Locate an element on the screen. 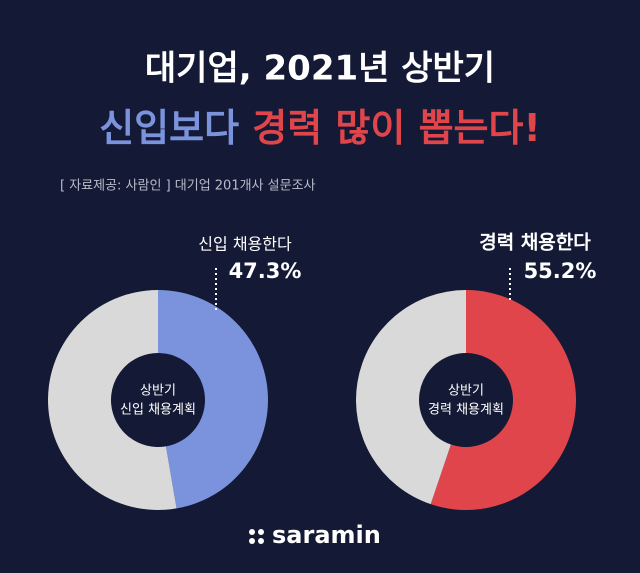  center-label: 경력 채용계획 is located at coordinates (466, 410).